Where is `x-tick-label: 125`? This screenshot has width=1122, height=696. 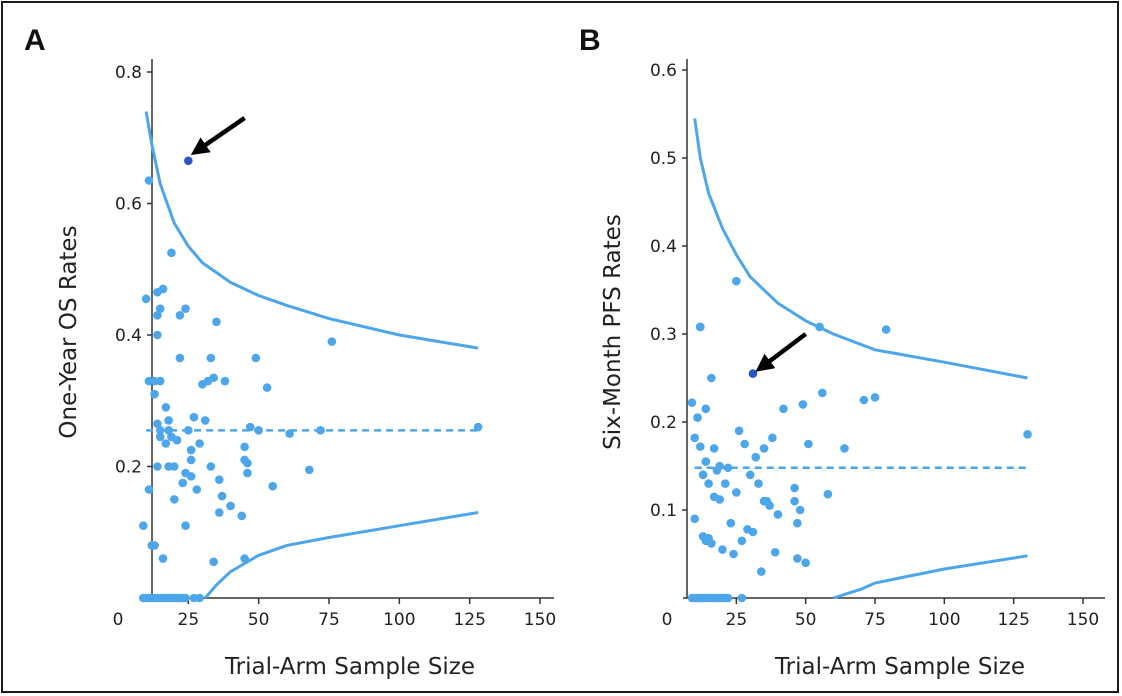 x-tick-label: 125 is located at coordinates (1013, 620).